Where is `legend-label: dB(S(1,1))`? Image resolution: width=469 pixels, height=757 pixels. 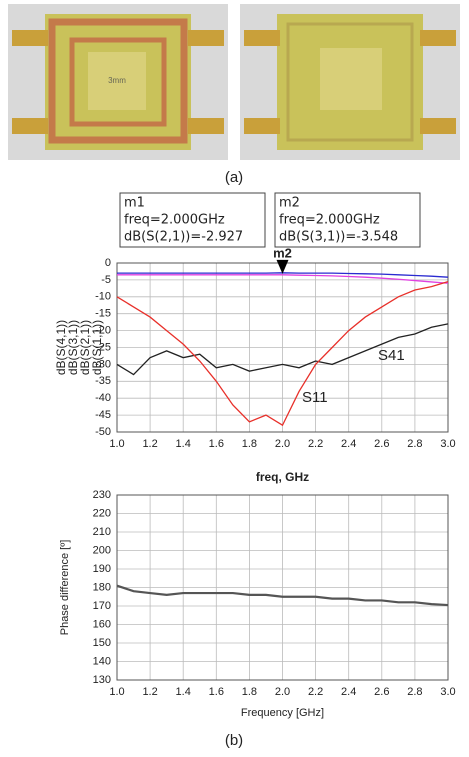 legend-label: dB(S(1,1)) is located at coordinates (97, 347).